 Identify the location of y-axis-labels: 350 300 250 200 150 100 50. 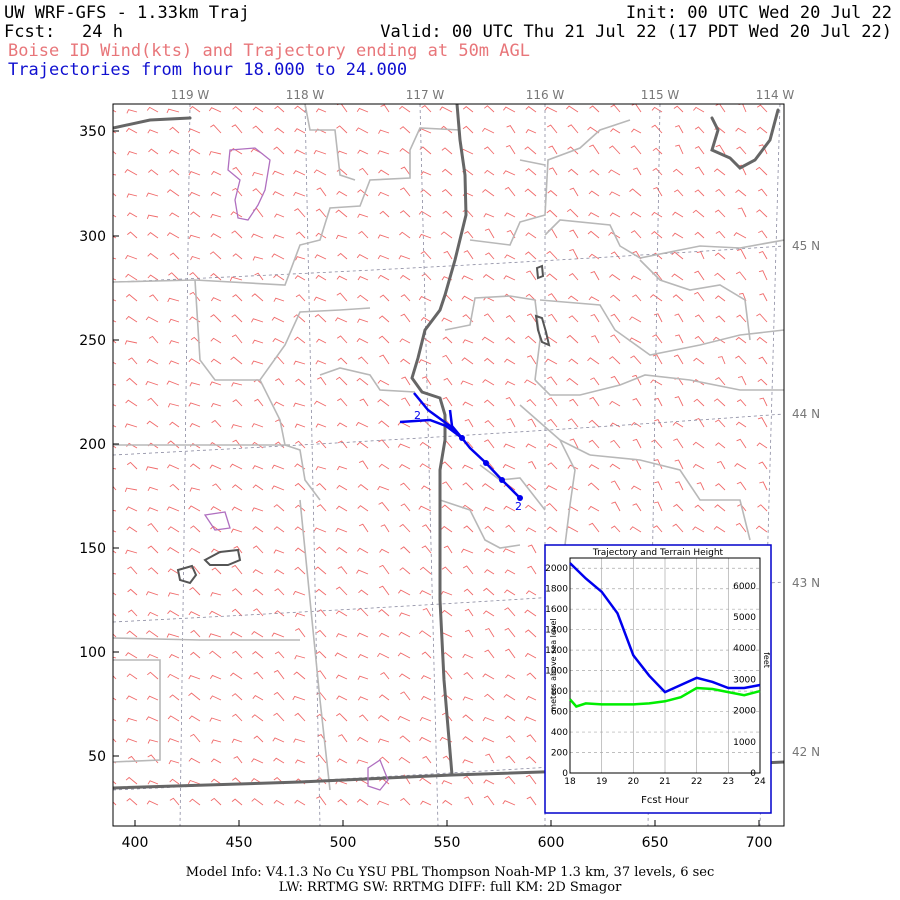
(92, 444).